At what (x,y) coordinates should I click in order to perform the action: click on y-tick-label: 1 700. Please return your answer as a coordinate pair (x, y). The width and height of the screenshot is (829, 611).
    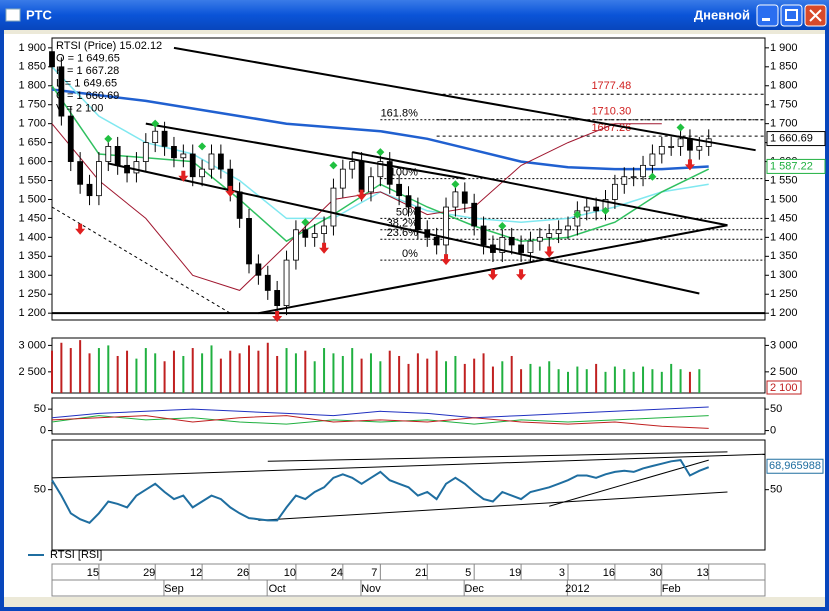
    Looking at the image, I should click on (32, 124).